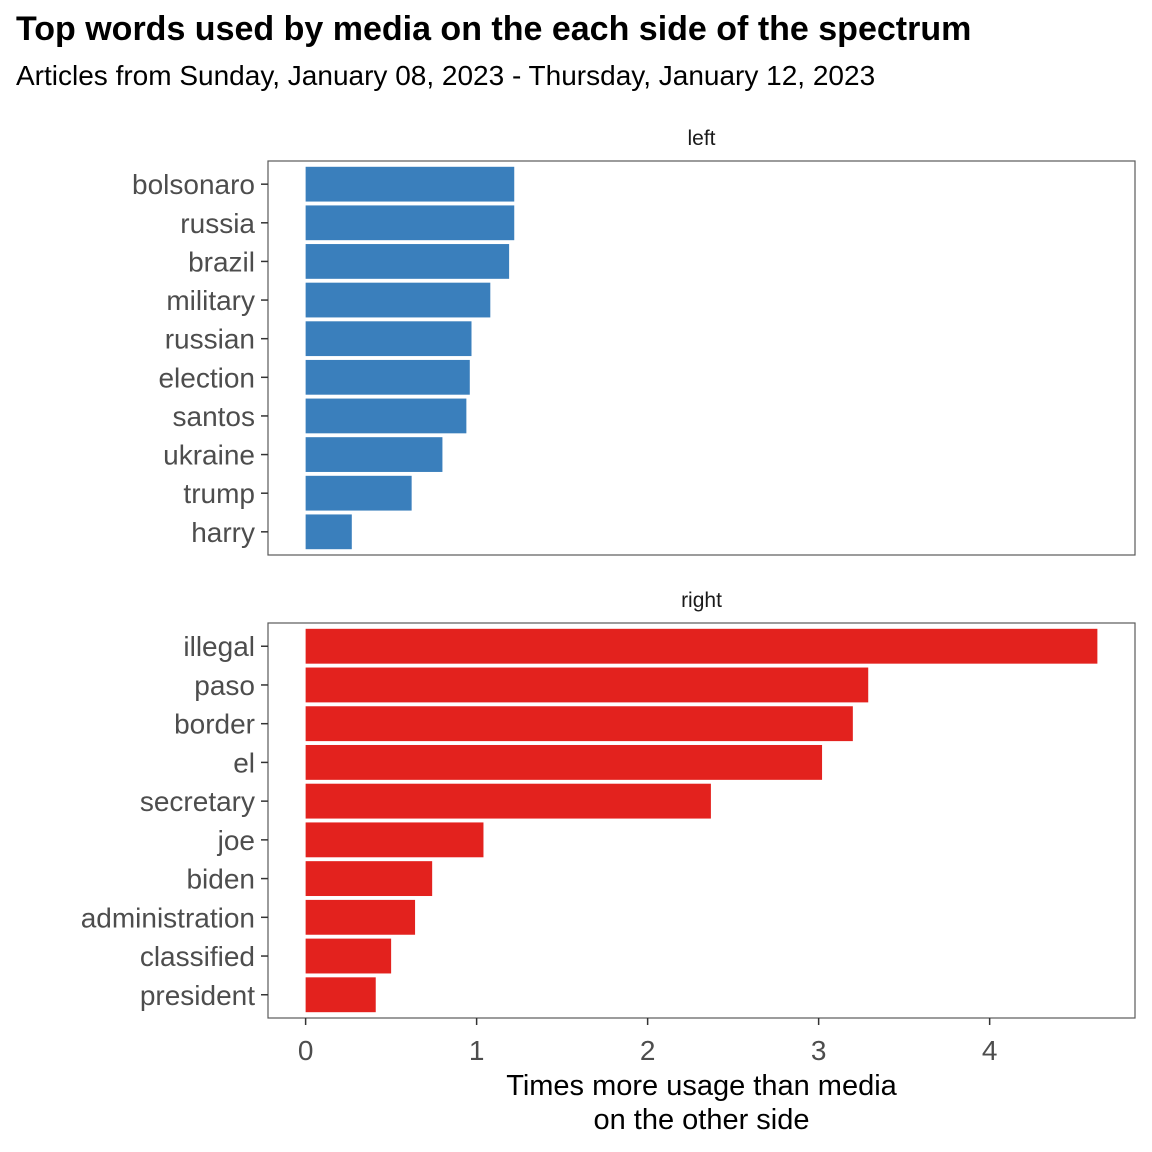 The width and height of the screenshot is (1152, 1152). What do you see at coordinates (407, 261) in the screenshot?
I see `bar-left-brazil` at bounding box center [407, 261].